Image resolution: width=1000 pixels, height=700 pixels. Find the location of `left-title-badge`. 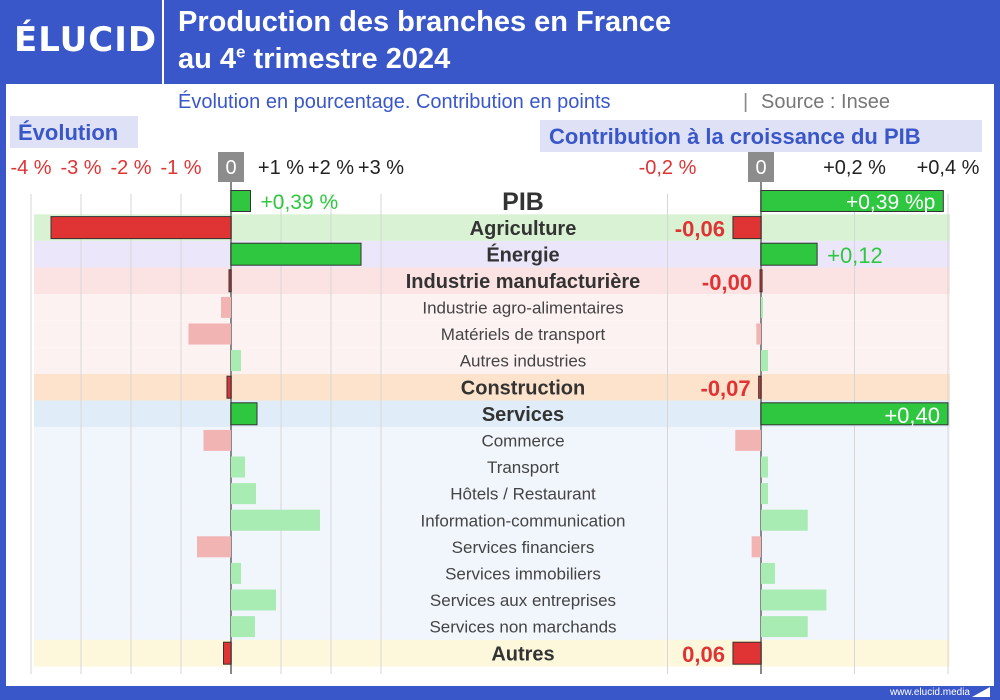

left-title-badge is located at coordinates (74, 132).